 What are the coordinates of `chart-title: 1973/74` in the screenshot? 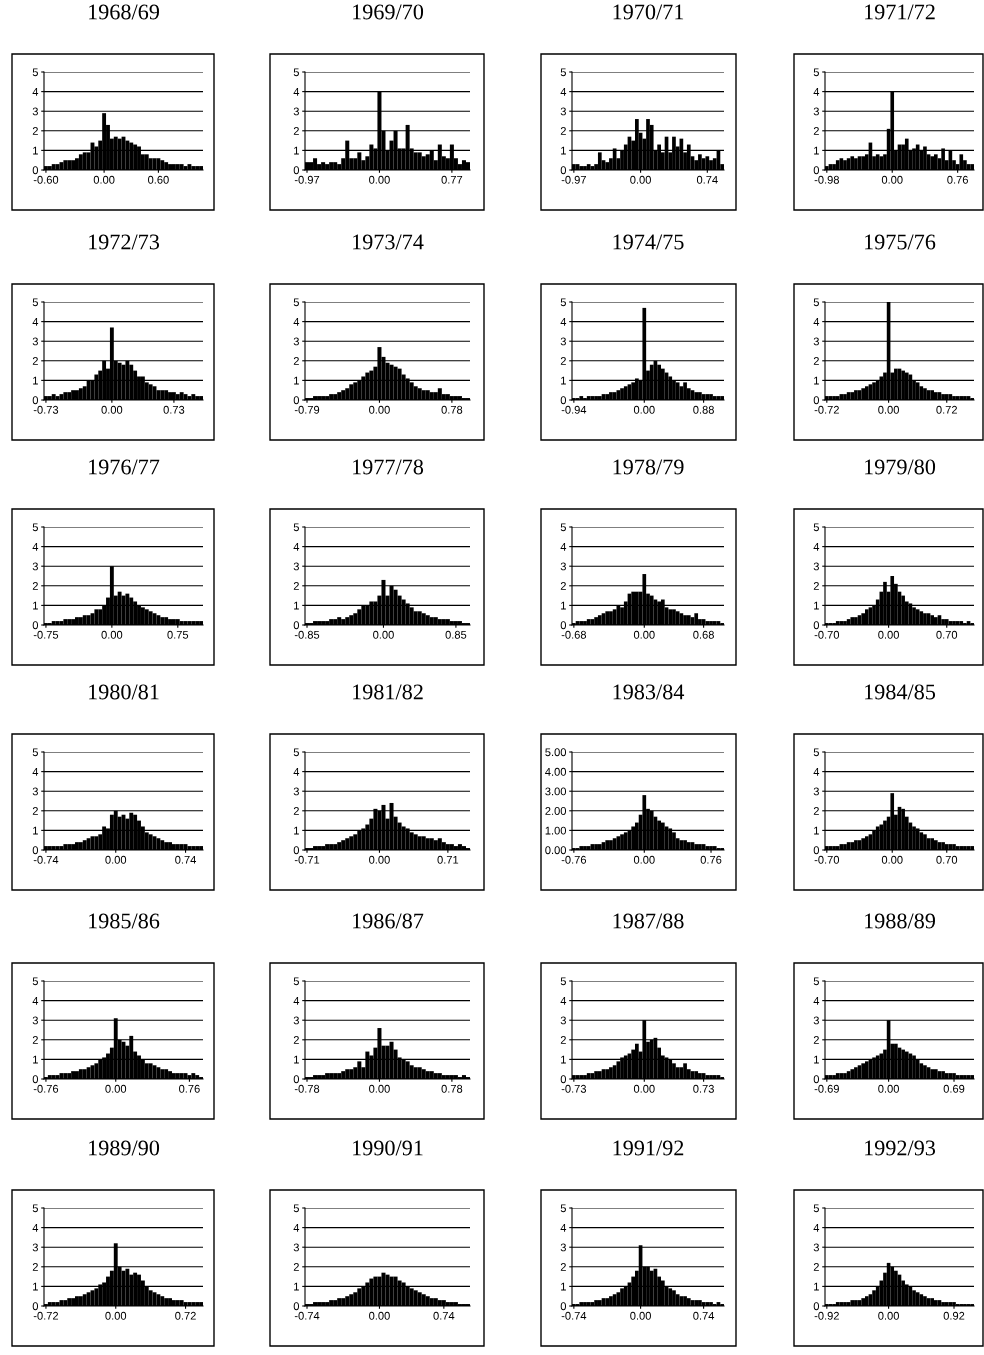 It's located at (388, 242).